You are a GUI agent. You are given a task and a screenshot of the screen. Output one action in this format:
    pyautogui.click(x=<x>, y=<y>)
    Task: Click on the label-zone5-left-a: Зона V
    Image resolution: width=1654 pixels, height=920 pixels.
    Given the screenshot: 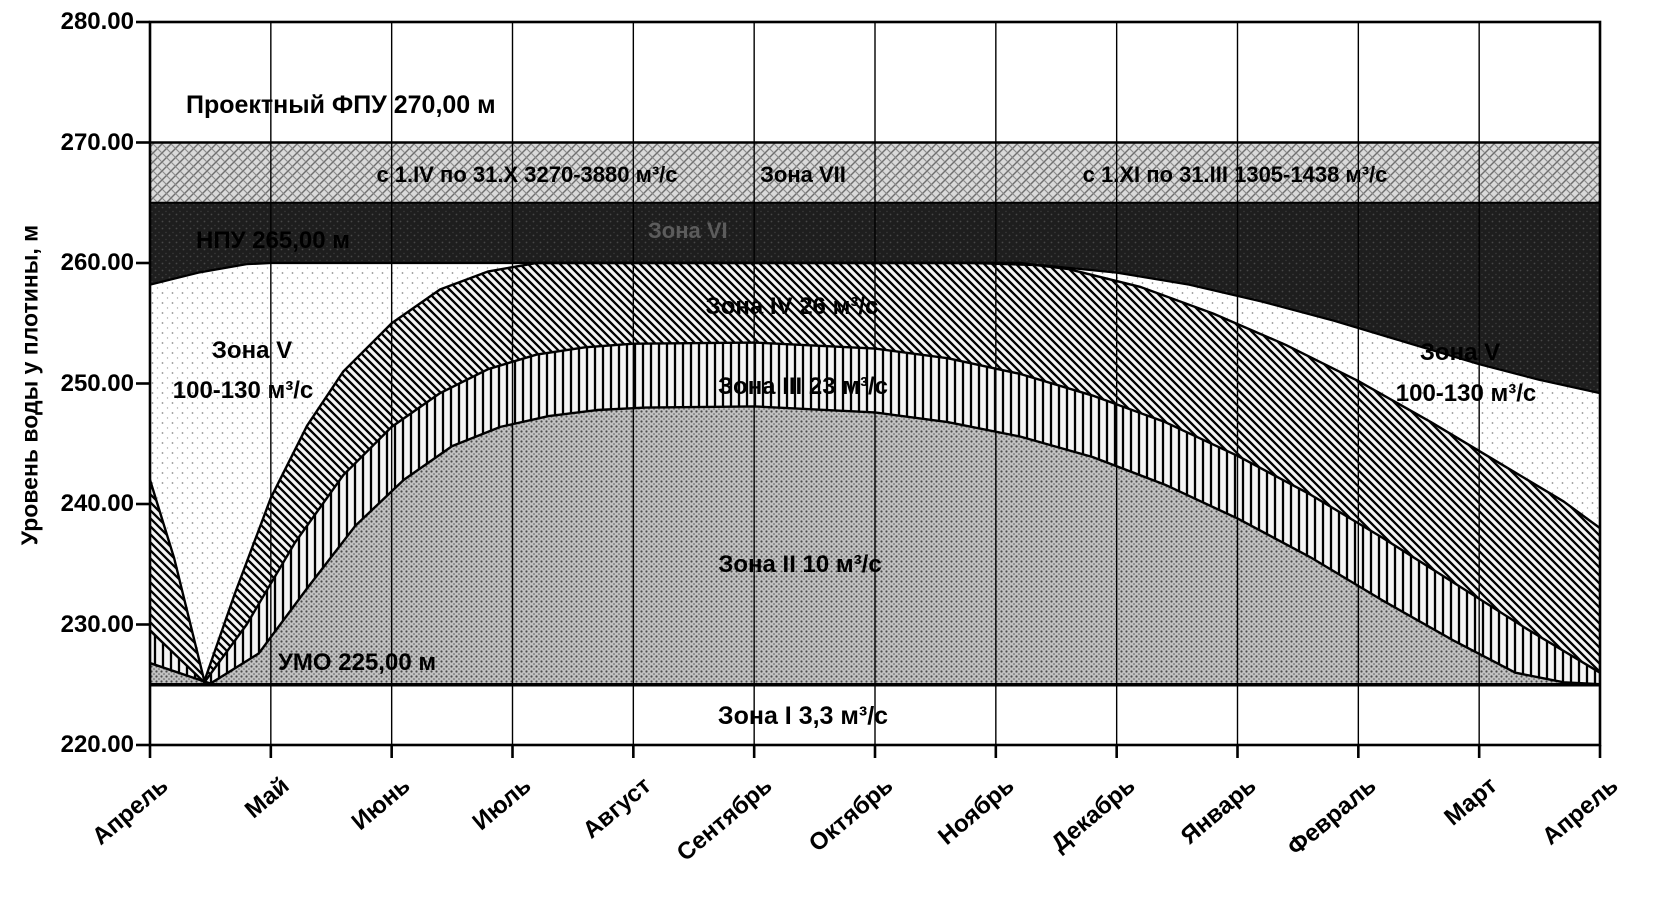 What is the action you would take?
    pyautogui.click(x=252, y=350)
    